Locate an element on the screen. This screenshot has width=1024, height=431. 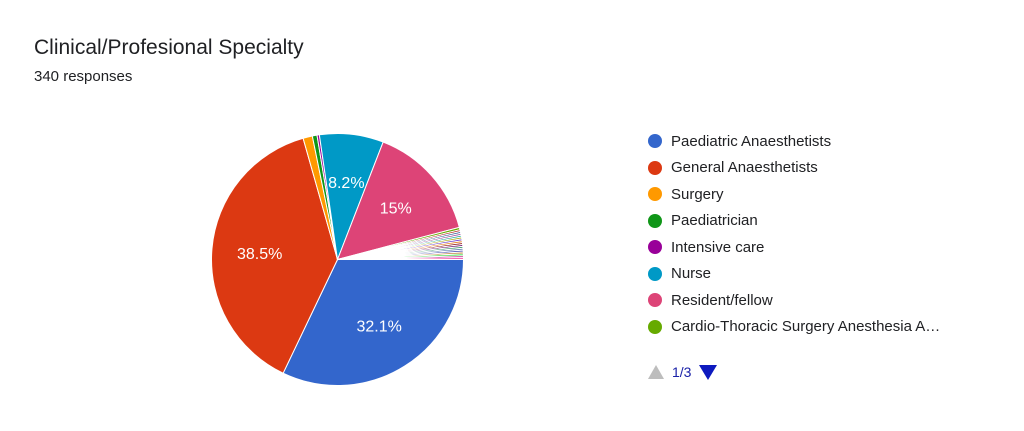
legend-item: Surgery is located at coordinates (794, 194).